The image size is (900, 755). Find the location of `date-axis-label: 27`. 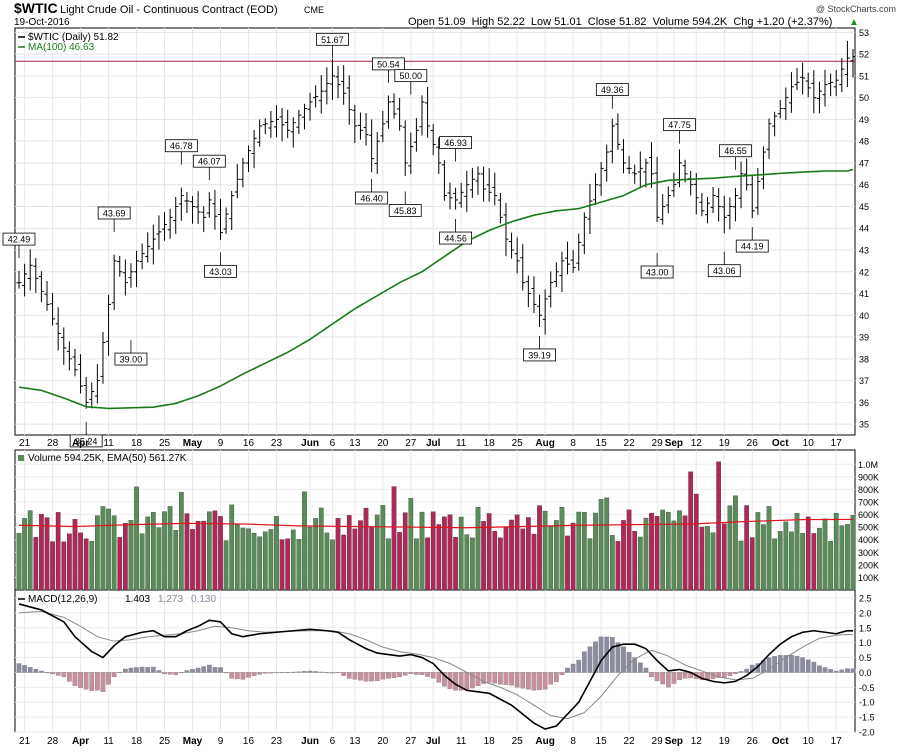

date-axis-label: 27 is located at coordinates (411, 443).